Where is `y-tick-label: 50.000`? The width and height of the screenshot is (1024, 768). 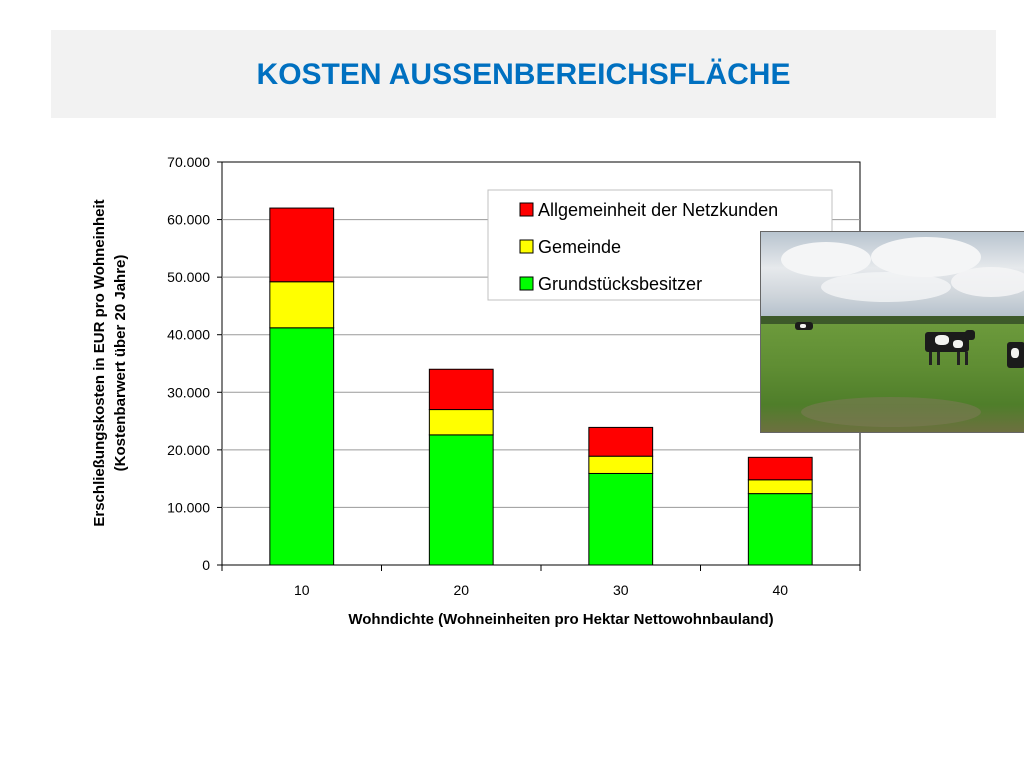 y-tick-label: 50.000 is located at coordinates (188, 277).